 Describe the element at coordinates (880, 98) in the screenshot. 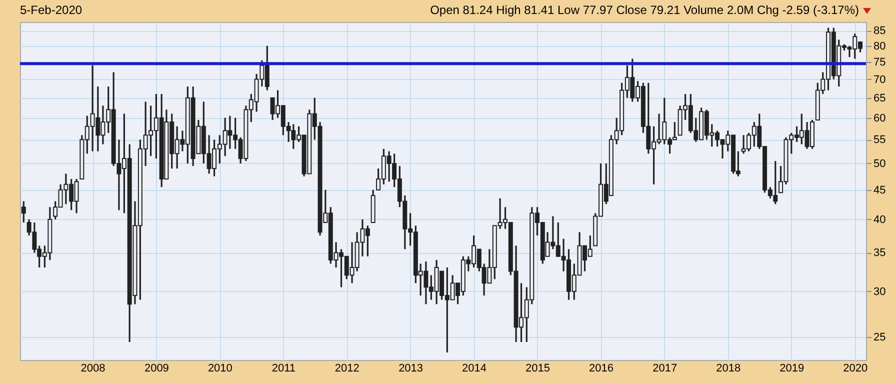

I see `y-tick-label: 65` at that location.